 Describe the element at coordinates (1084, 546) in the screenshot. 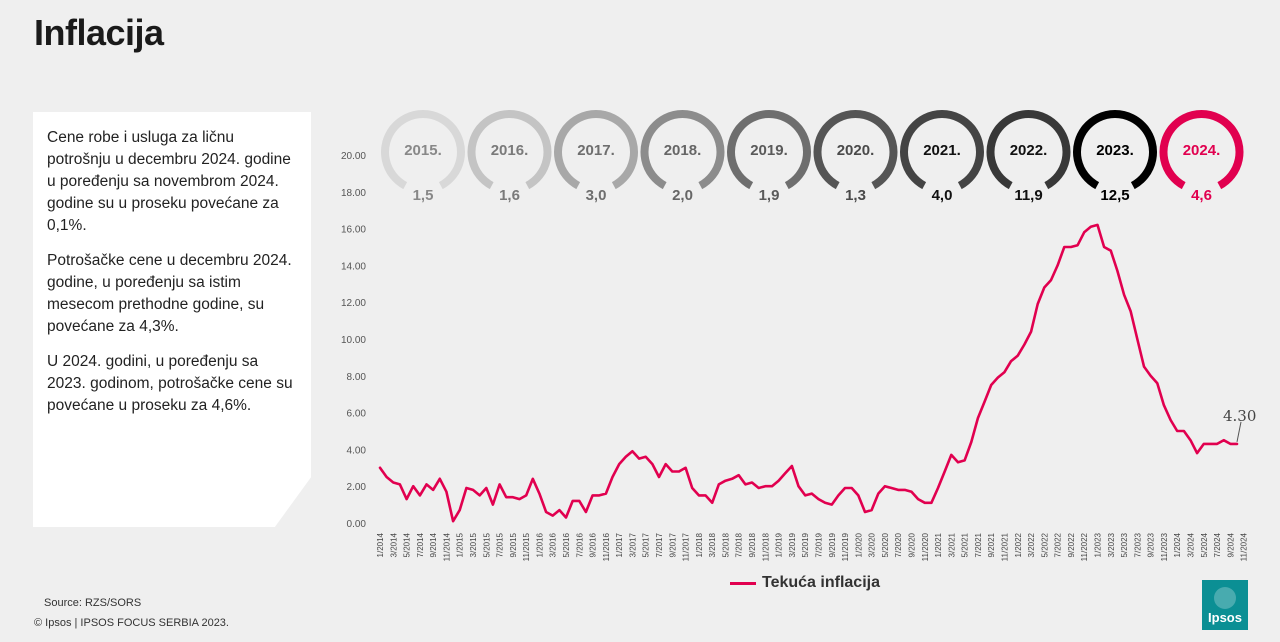

I see `x-tick-label: 11/2022` at that location.